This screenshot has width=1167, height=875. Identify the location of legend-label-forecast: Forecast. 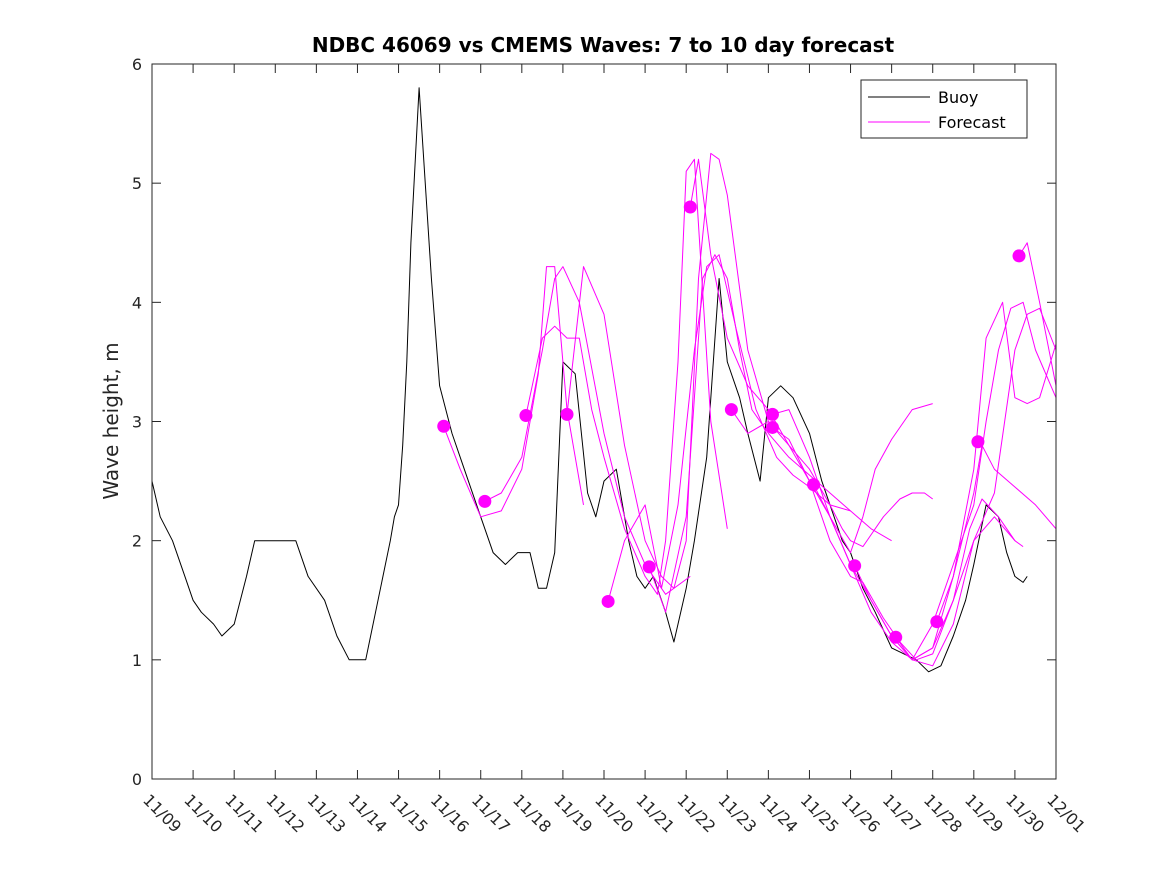
(972, 122).